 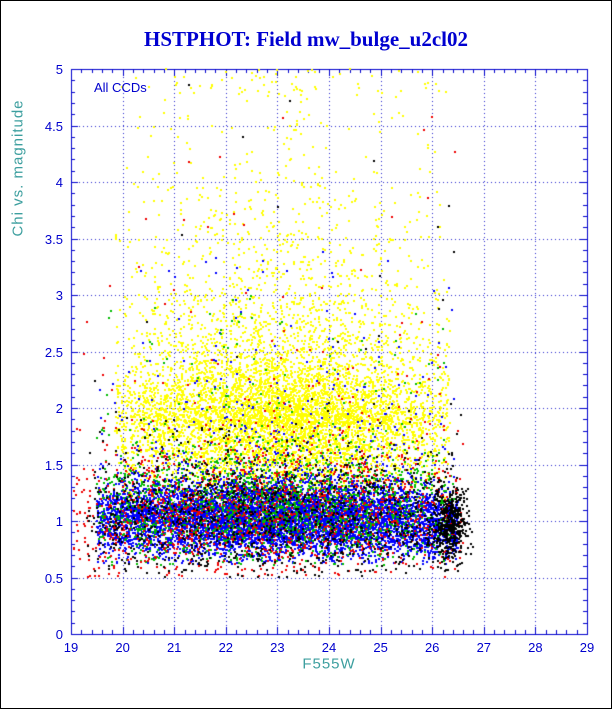 What do you see at coordinates (53, 578) in the screenshot?
I see `y-tick-label: 0.5` at bounding box center [53, 578].